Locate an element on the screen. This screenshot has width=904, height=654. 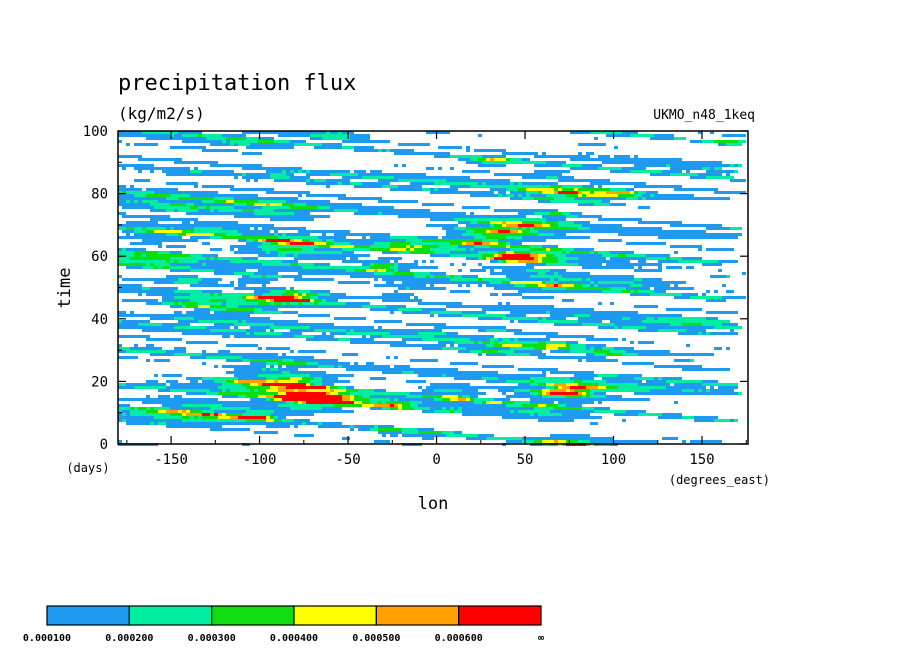
y-tick-label: 60 is located at coordinates (99, 257).